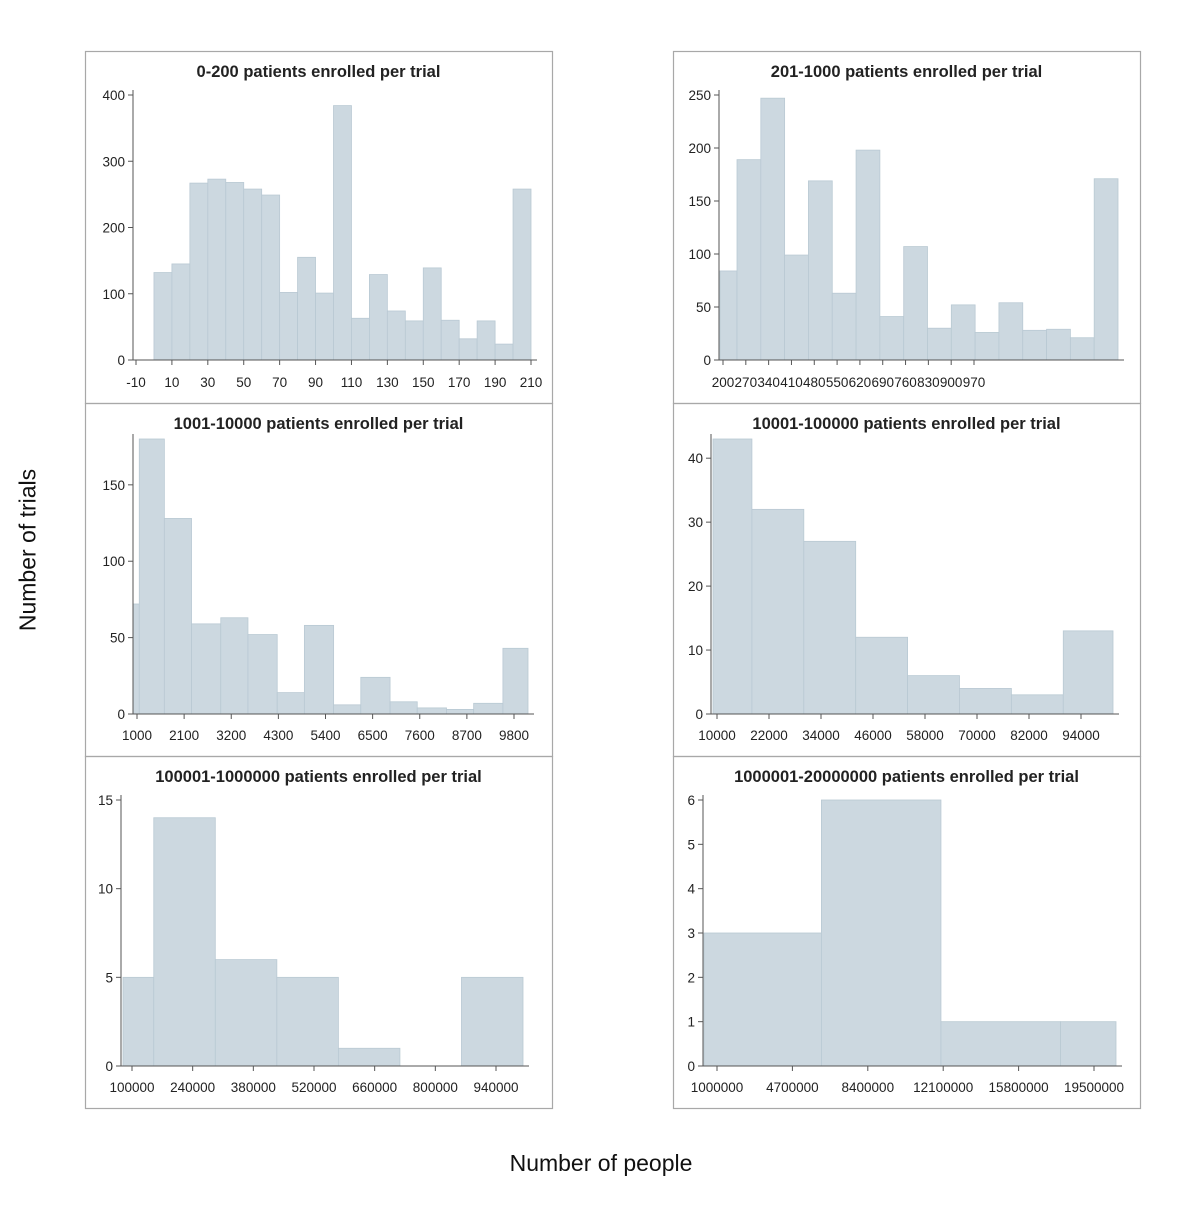  Describe the element at coordinates (531, 382) in the screenshot. I see `x-tick-label: 210` at that location.